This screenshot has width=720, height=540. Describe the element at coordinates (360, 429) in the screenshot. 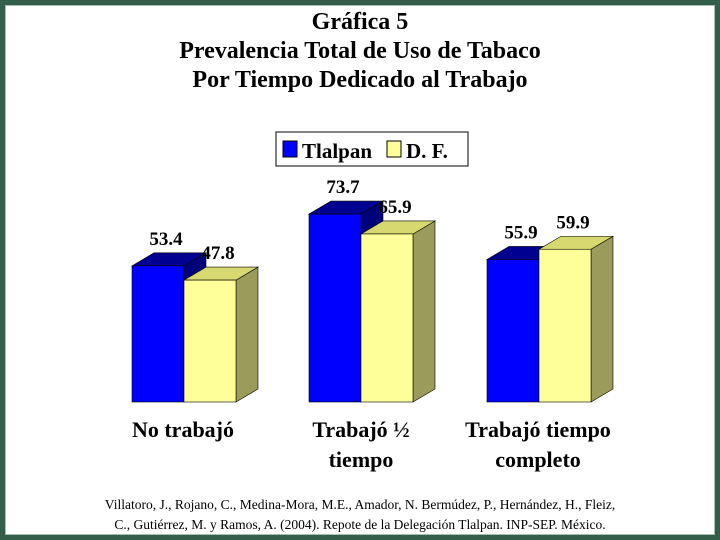

I see `category-label-1-line-0: Trabajó ½` at that location.